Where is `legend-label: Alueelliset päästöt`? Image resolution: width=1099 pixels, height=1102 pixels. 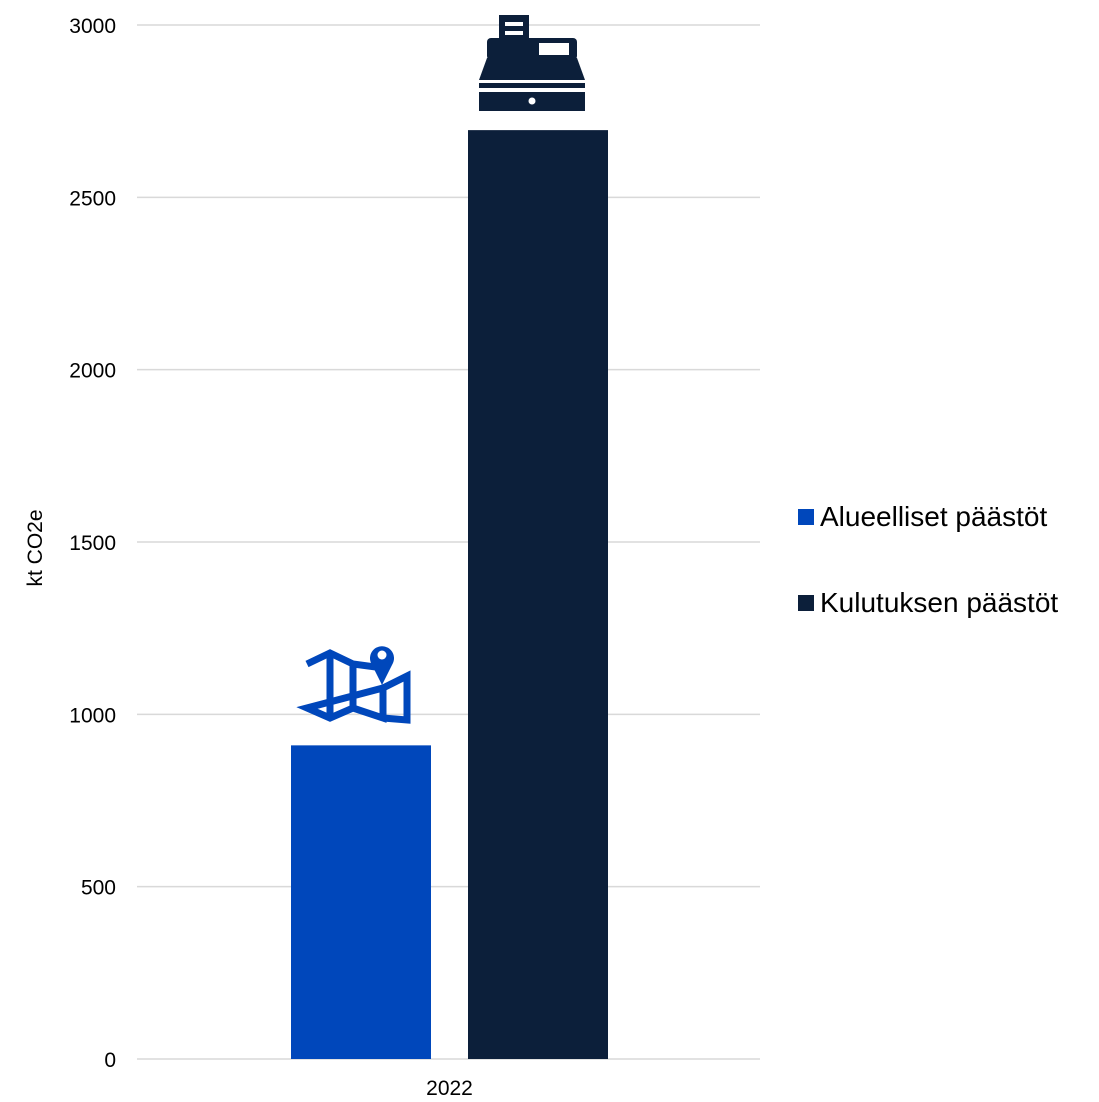 legend-label: Alueelliset päästöt is located at coordinates (934, 516).